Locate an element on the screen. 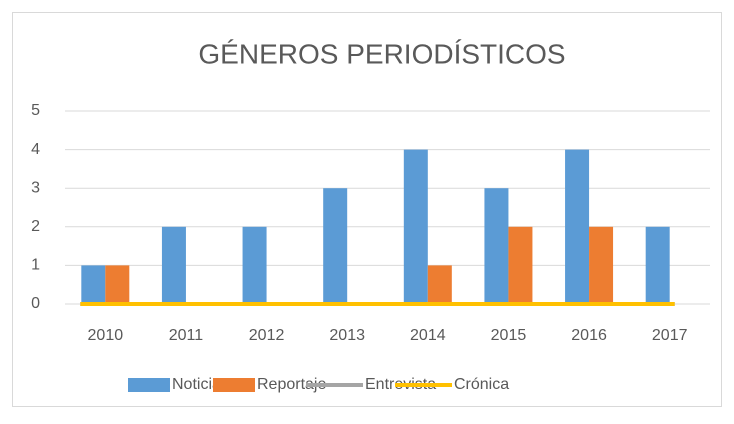 This screenshot has height=424, width=734. x-tick-label: 2015 is located at coordinates (509, 335).